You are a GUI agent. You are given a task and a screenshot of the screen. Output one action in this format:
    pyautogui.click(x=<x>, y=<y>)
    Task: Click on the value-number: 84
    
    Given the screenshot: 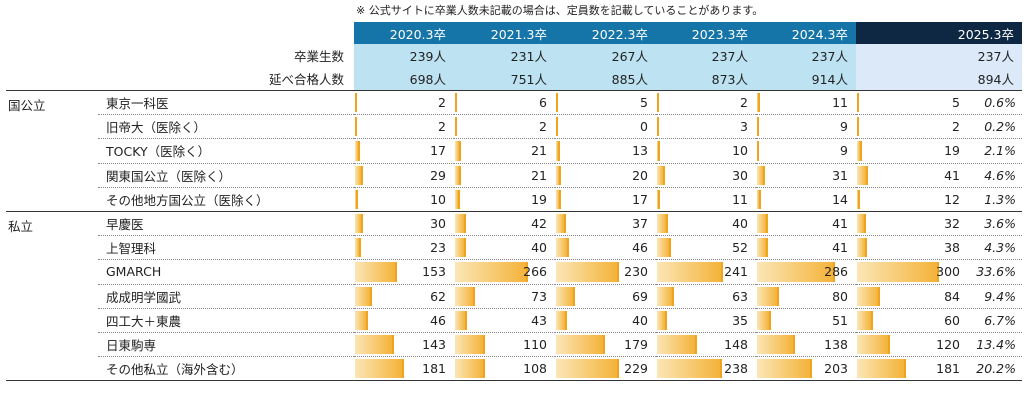 What is the action you would take?
    pyautogui.click(x=952, y=296)
    